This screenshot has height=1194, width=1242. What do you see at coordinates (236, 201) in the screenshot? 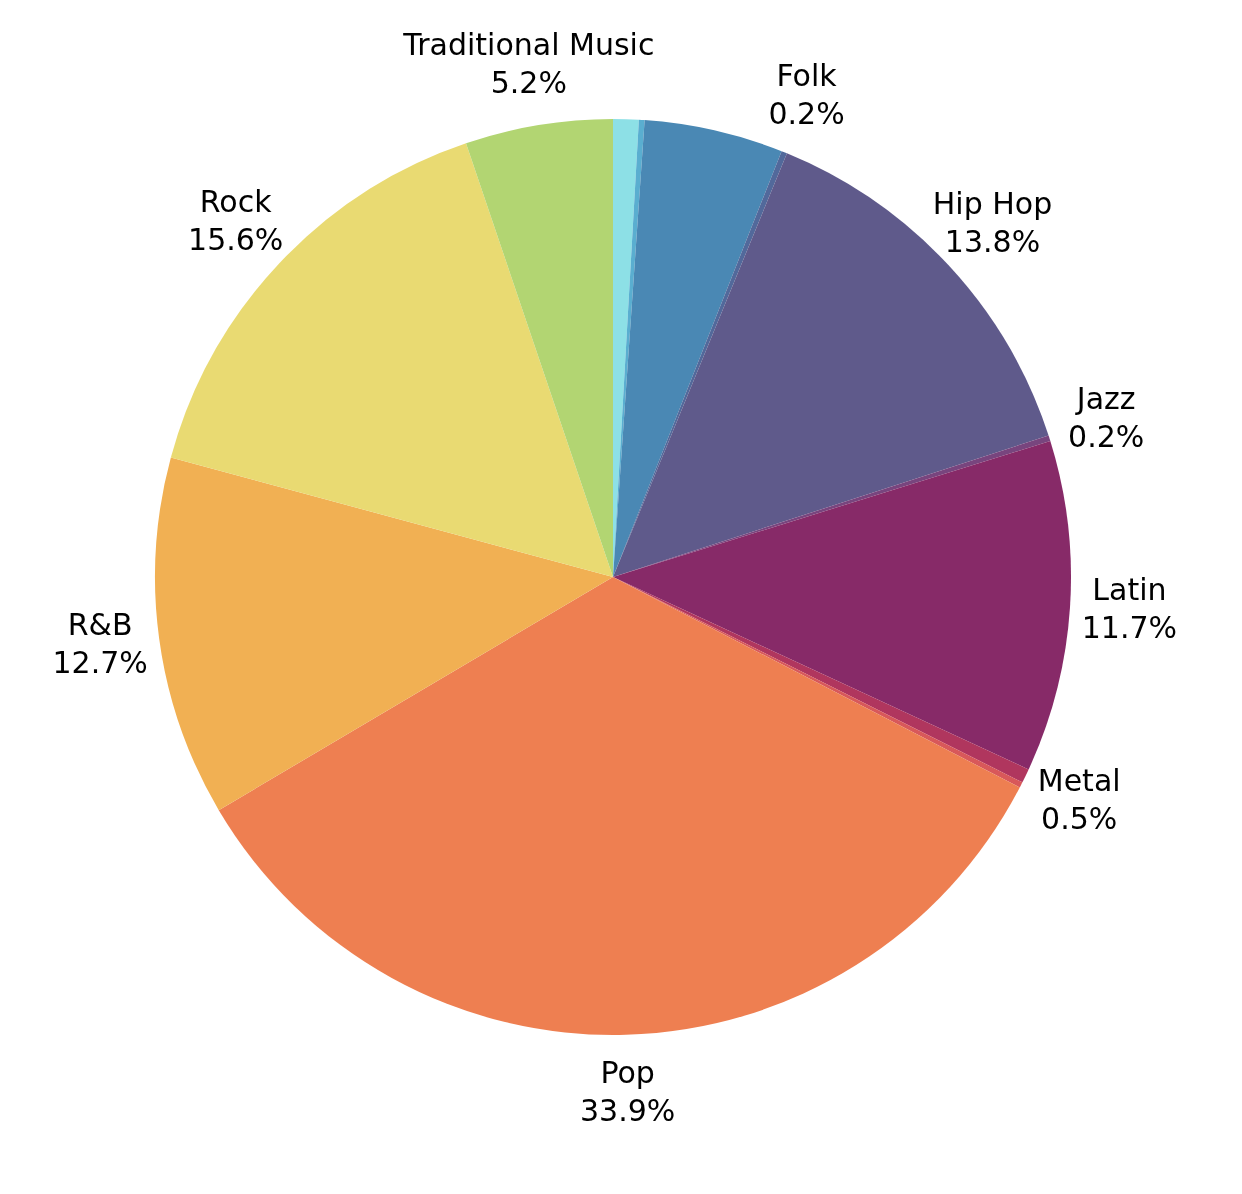
I see `slice-label: Rock` at bounding box center [236, 201].